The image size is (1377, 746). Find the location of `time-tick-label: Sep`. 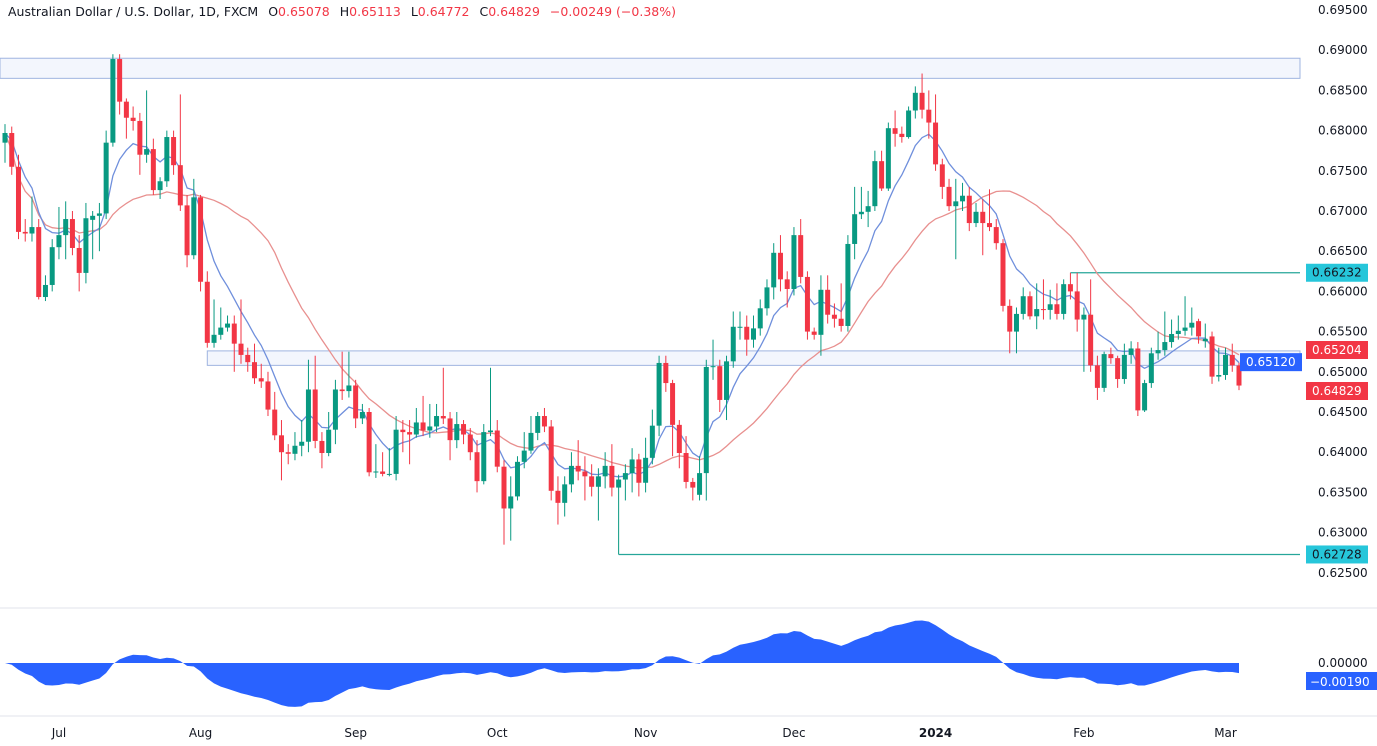

time-tick-label: Sep is located at coordinates (355, 733).